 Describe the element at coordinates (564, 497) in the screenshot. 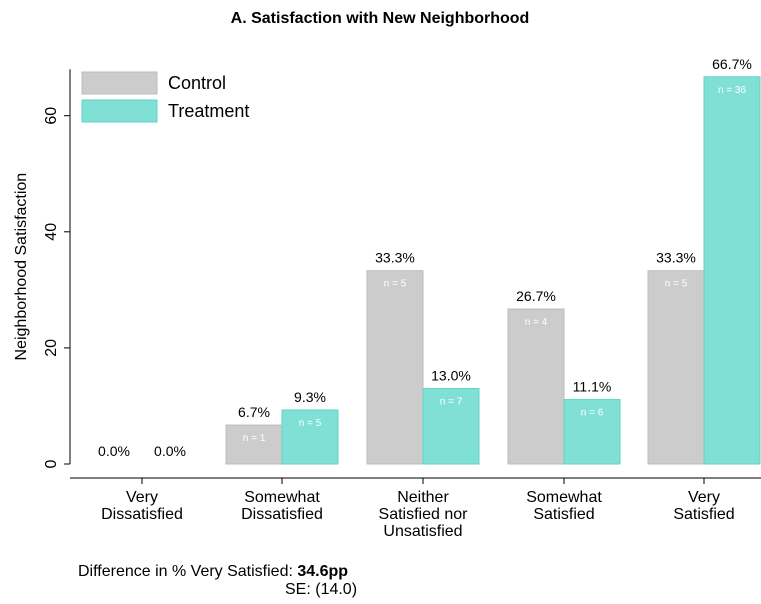

I see `x-tick-label-3-0: Somewhat` at that location.